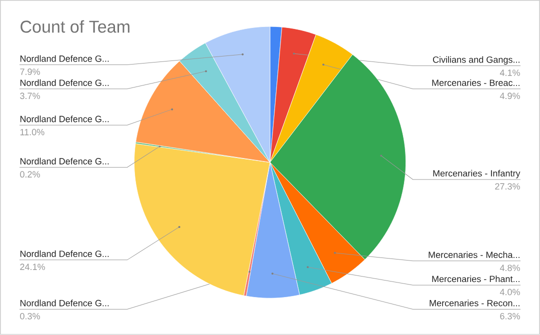  I want to click on data-label: 4.9%, so click(510, 96).